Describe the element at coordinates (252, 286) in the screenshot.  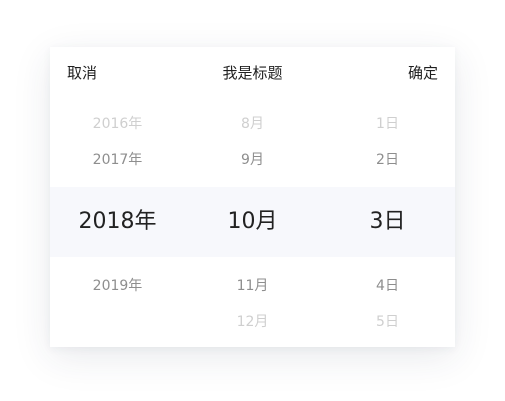
I see `month-option: 11月` at that location.